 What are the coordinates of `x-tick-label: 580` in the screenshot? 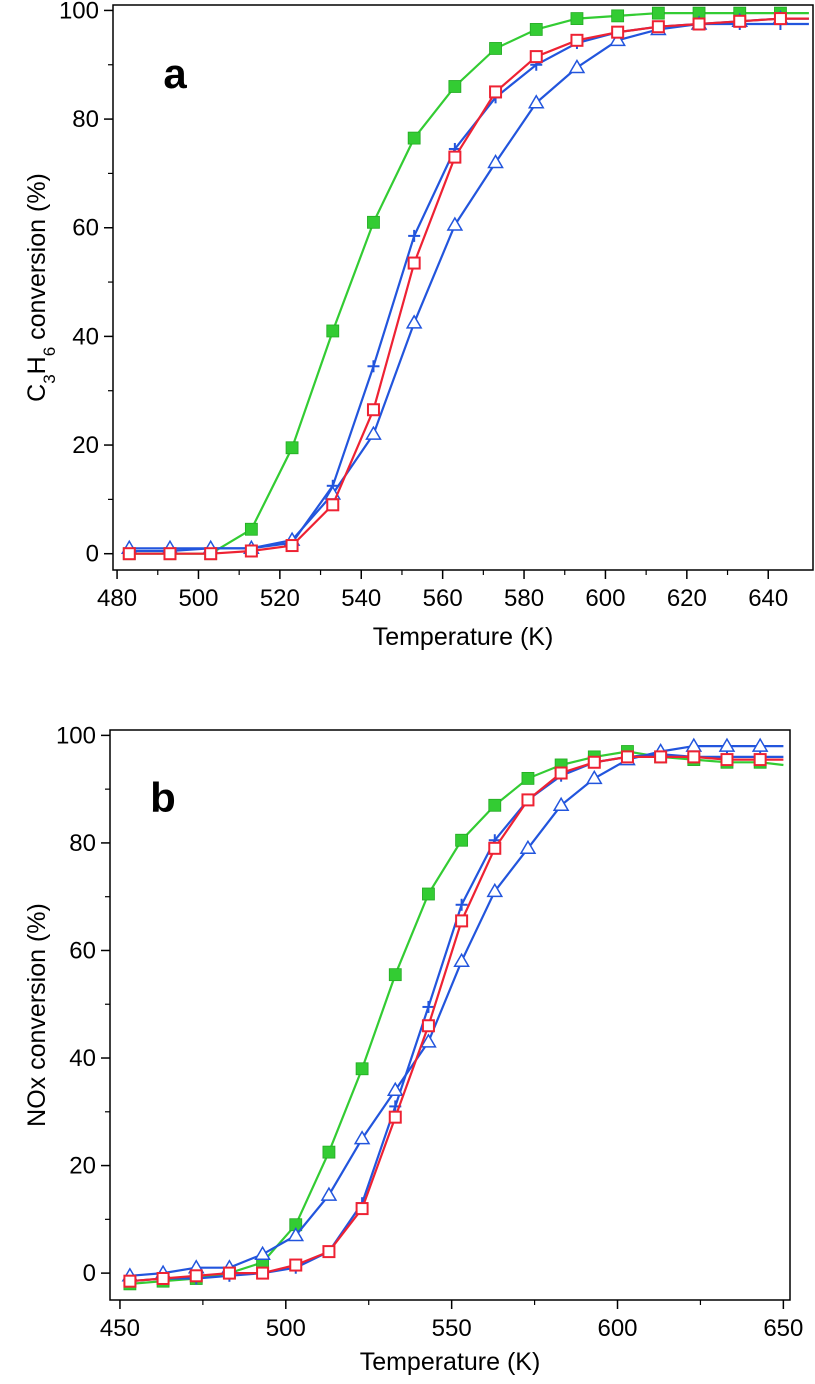 It's located at (524, 598).